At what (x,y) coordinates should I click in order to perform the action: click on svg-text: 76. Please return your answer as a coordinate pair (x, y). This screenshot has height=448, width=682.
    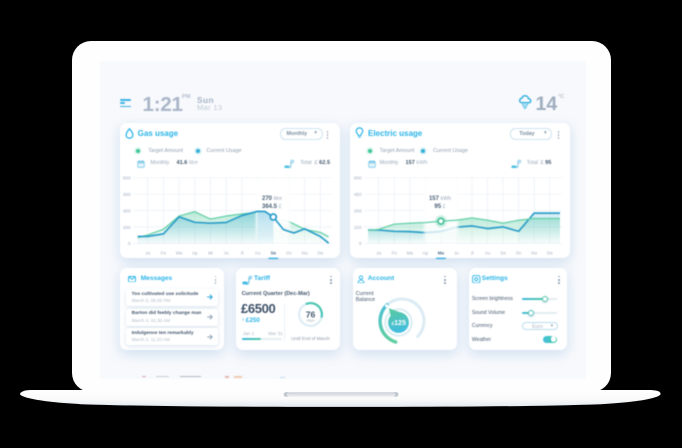
    Looking at the image, I should click on (311, 314).